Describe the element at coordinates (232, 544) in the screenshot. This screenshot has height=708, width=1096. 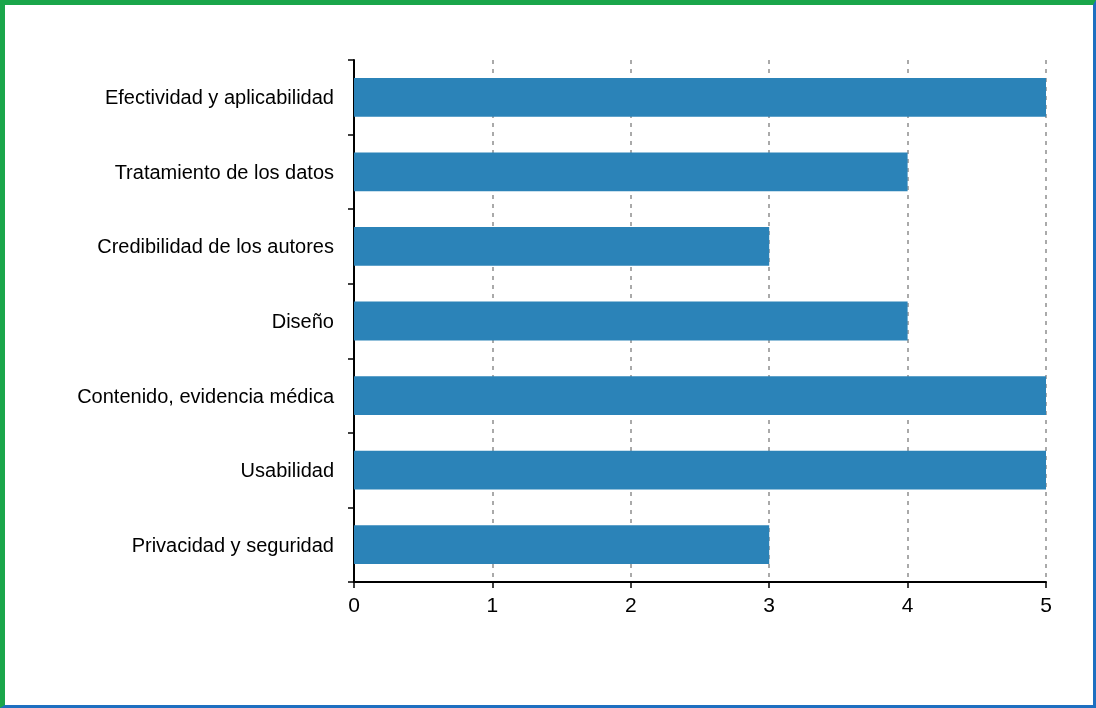
I see `y-tick-label: Privacidad y seguridad` at that location.